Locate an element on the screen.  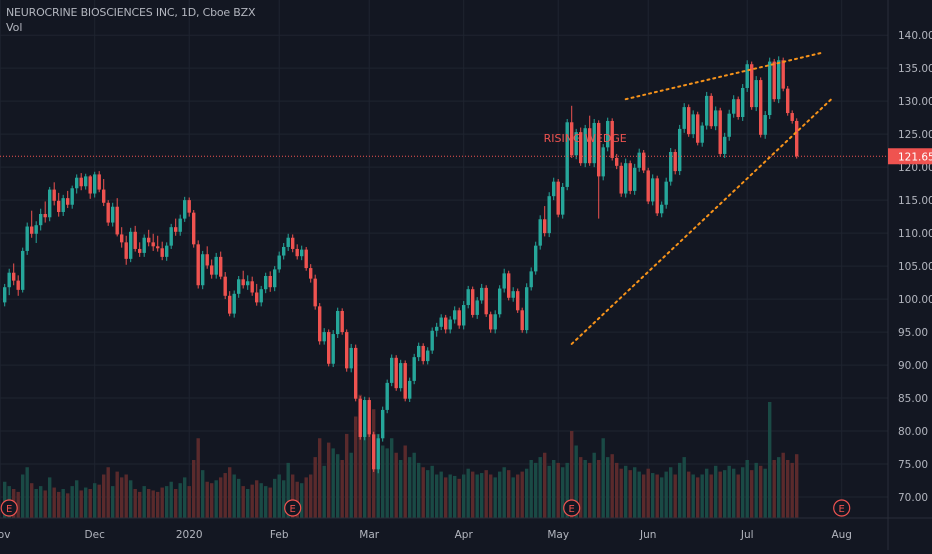
rising-wedge-label: RISING WEDGE is located at coordinates (585, 138).